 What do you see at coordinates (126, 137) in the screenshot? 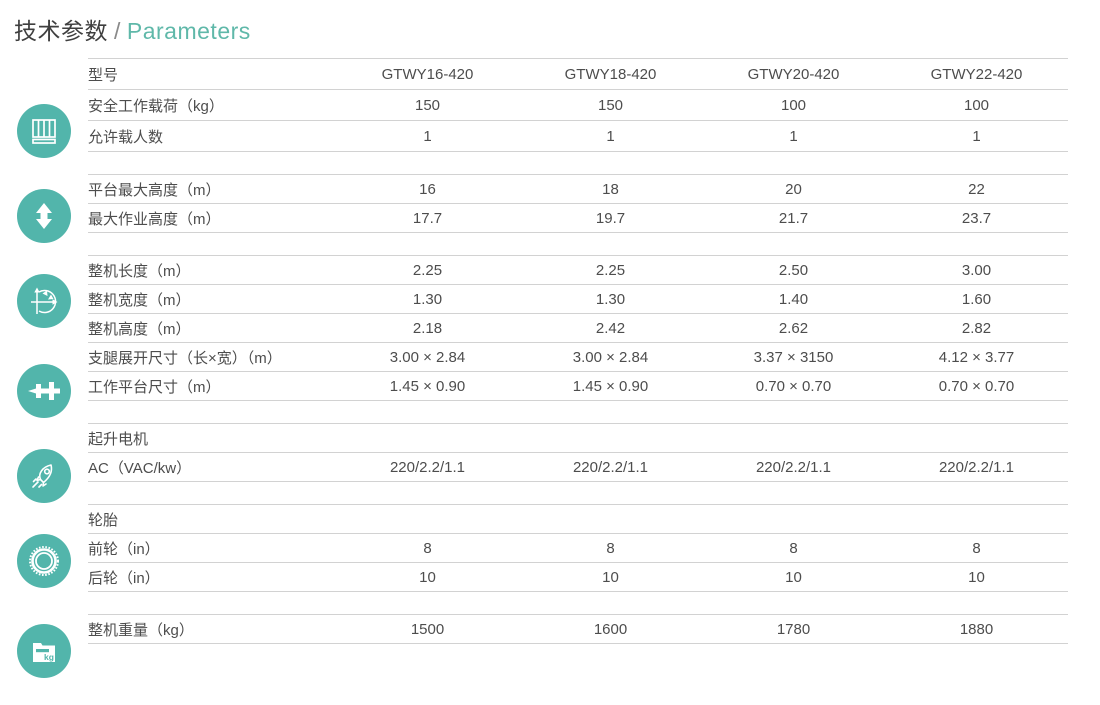
I see `row-label: 允许载人数` at bounding box center [126, 137].